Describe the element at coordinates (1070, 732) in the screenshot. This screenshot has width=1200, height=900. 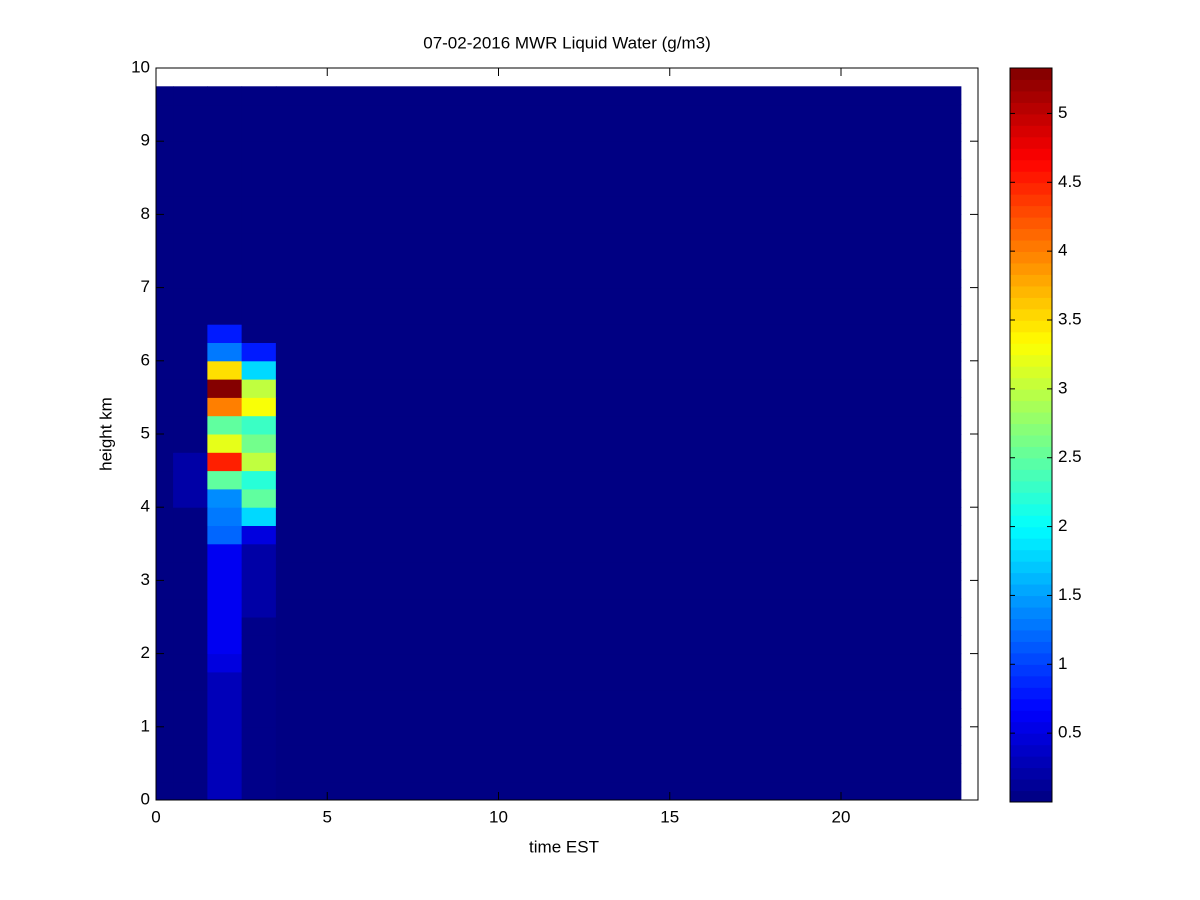
I see `colorbar-tick-label: 0.5` at that location.